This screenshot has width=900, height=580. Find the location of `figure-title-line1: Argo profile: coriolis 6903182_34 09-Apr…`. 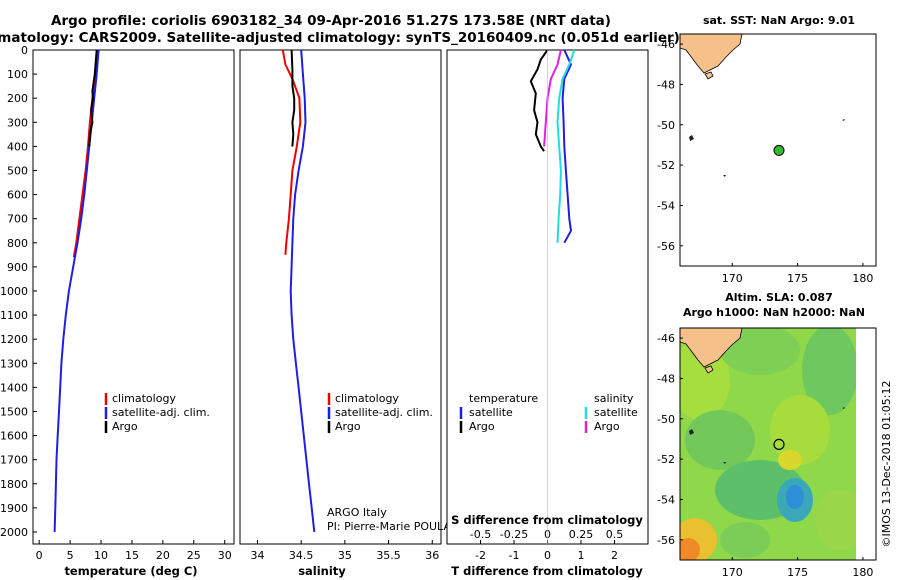

figure-title-line1: Argo profile: coriolis 6903182_34 09-Apr… is located at coordinates (331, 21).